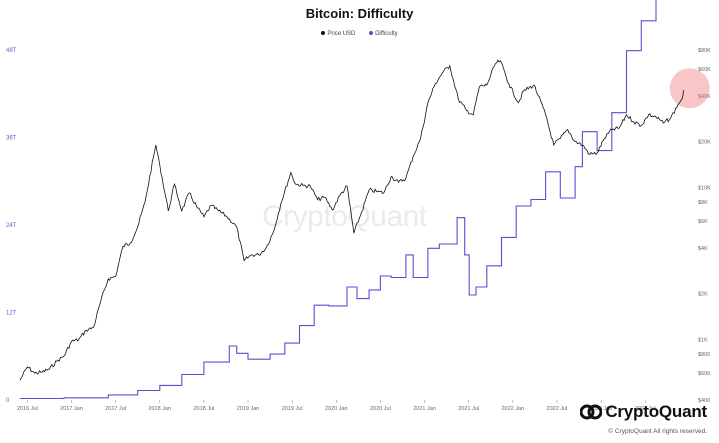 Image resolution: width=719 pixels, height=443 pixels. I want to click on highlight-circle, so click(689, 88).